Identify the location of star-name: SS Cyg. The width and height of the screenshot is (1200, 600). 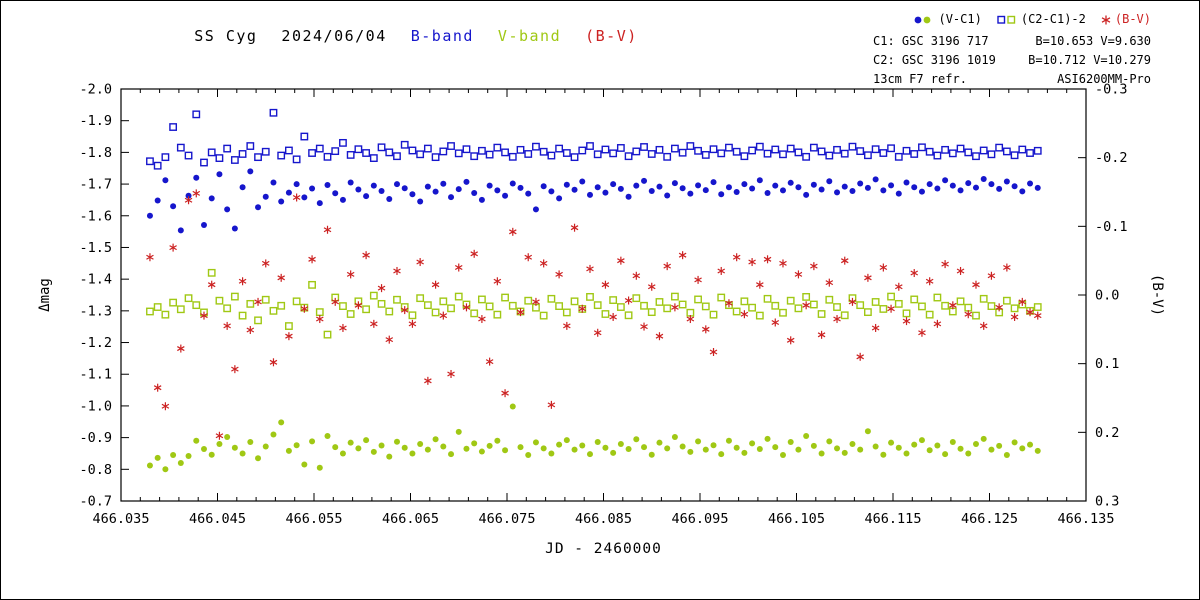
(226, 36).